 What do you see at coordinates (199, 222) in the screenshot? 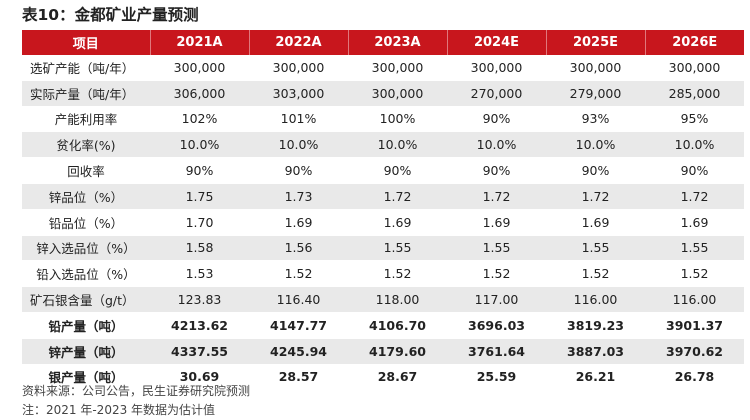
I see `table-cell: 1.70` at bounding box center [199, 222].